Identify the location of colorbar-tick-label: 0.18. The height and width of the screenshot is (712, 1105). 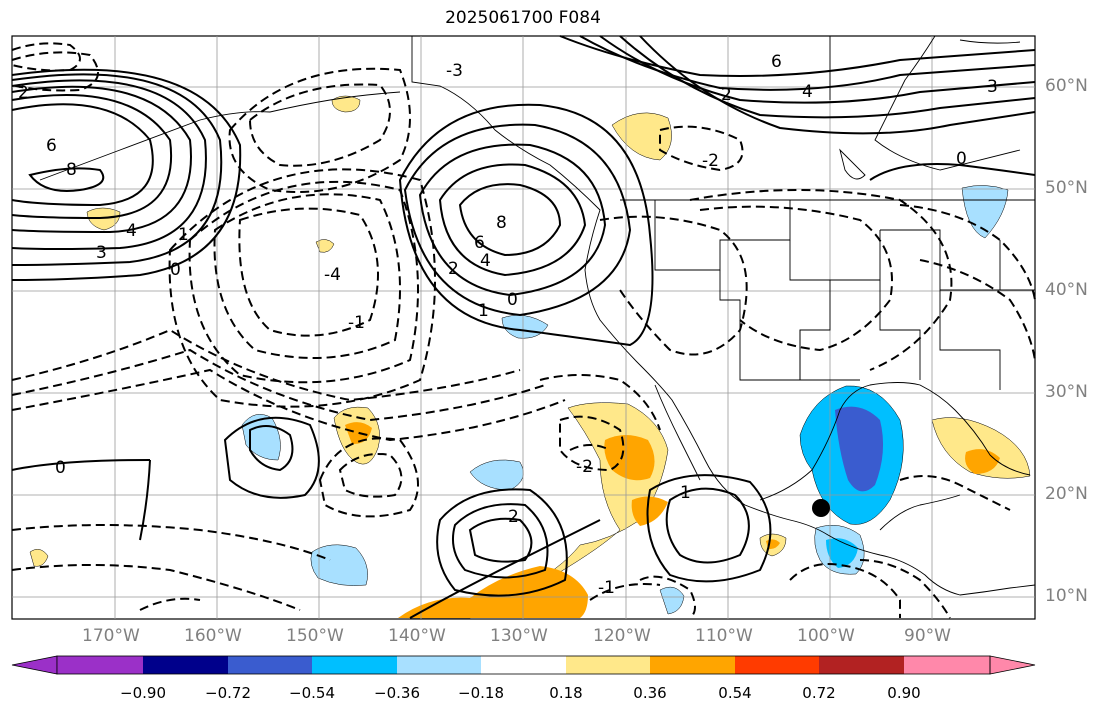
(566, 693).